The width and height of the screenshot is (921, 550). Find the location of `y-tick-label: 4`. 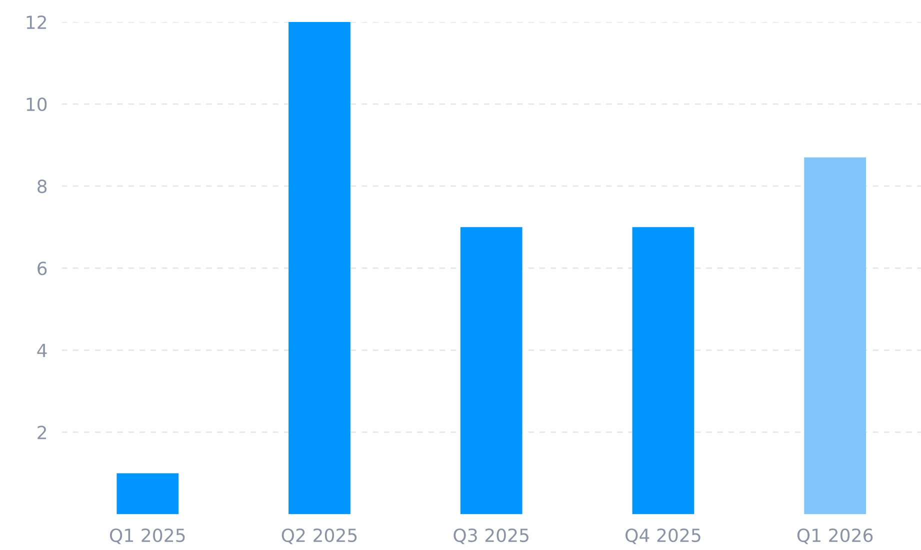

y-tick-label: 4 is located at coordinates (42, 351).